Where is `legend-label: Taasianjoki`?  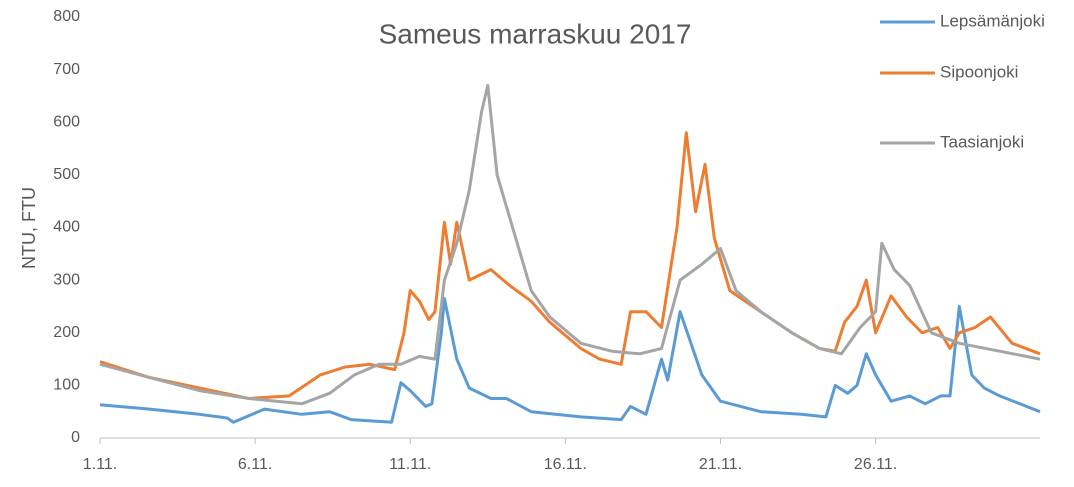
legend-label: Taasianjoki is located at coordinates (982, 141).